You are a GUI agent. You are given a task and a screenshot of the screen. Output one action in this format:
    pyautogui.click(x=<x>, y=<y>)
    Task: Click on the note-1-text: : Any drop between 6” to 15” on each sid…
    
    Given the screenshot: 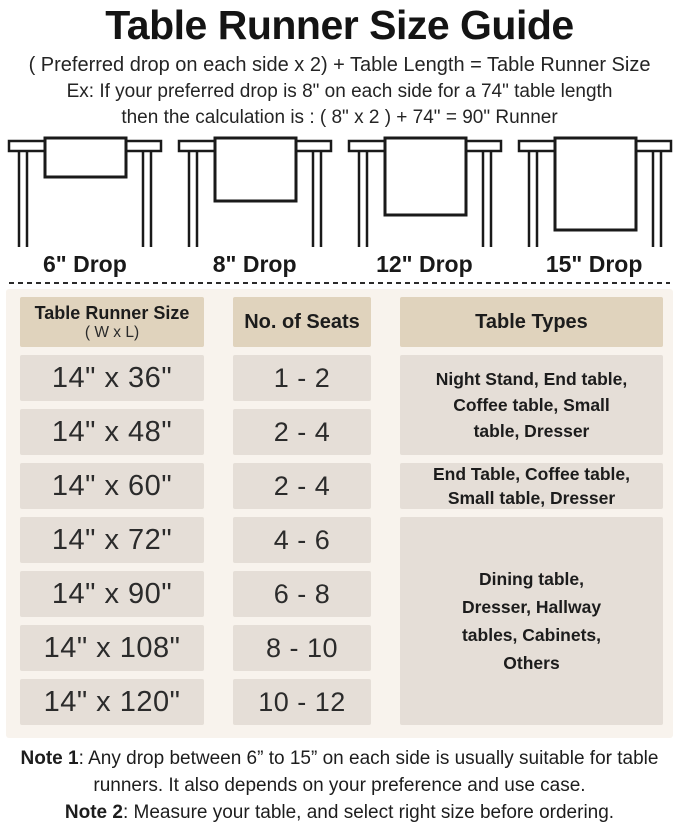 What is the action you would take?
    pyautogui.click(x=368, y=772)
    